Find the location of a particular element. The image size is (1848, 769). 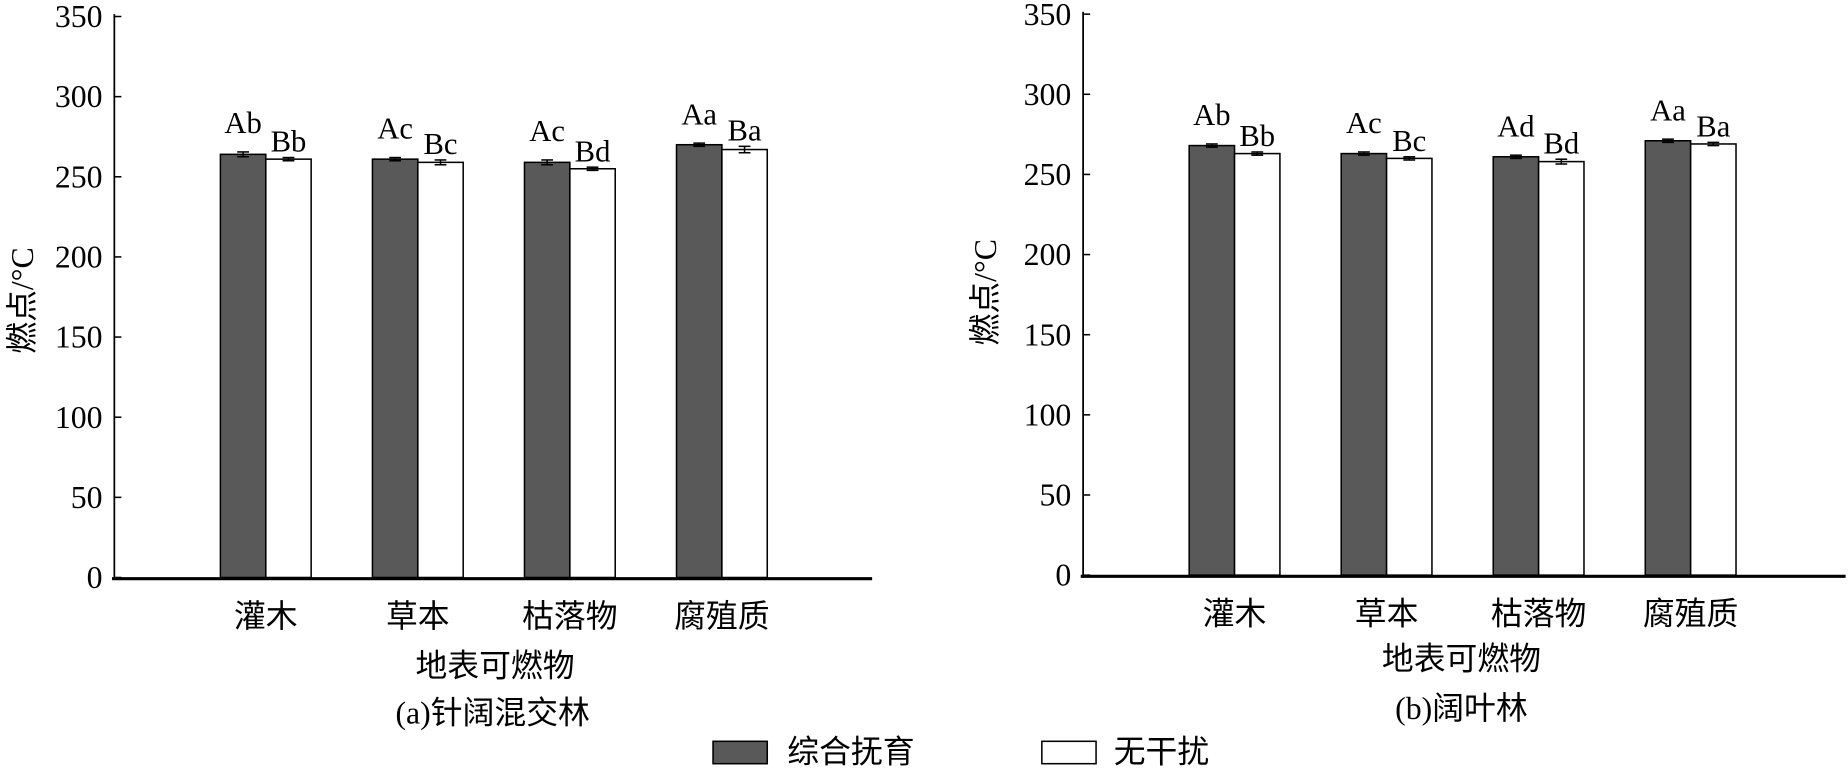

panel-caption: (a)针阔混交林 is located at coordinates (492, 713).